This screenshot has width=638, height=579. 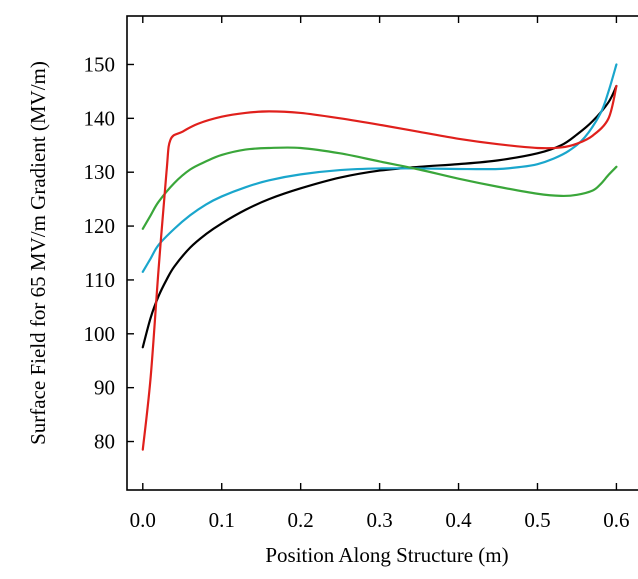 I want to click on y-tick-label: 140, so click(x=100, y=118).